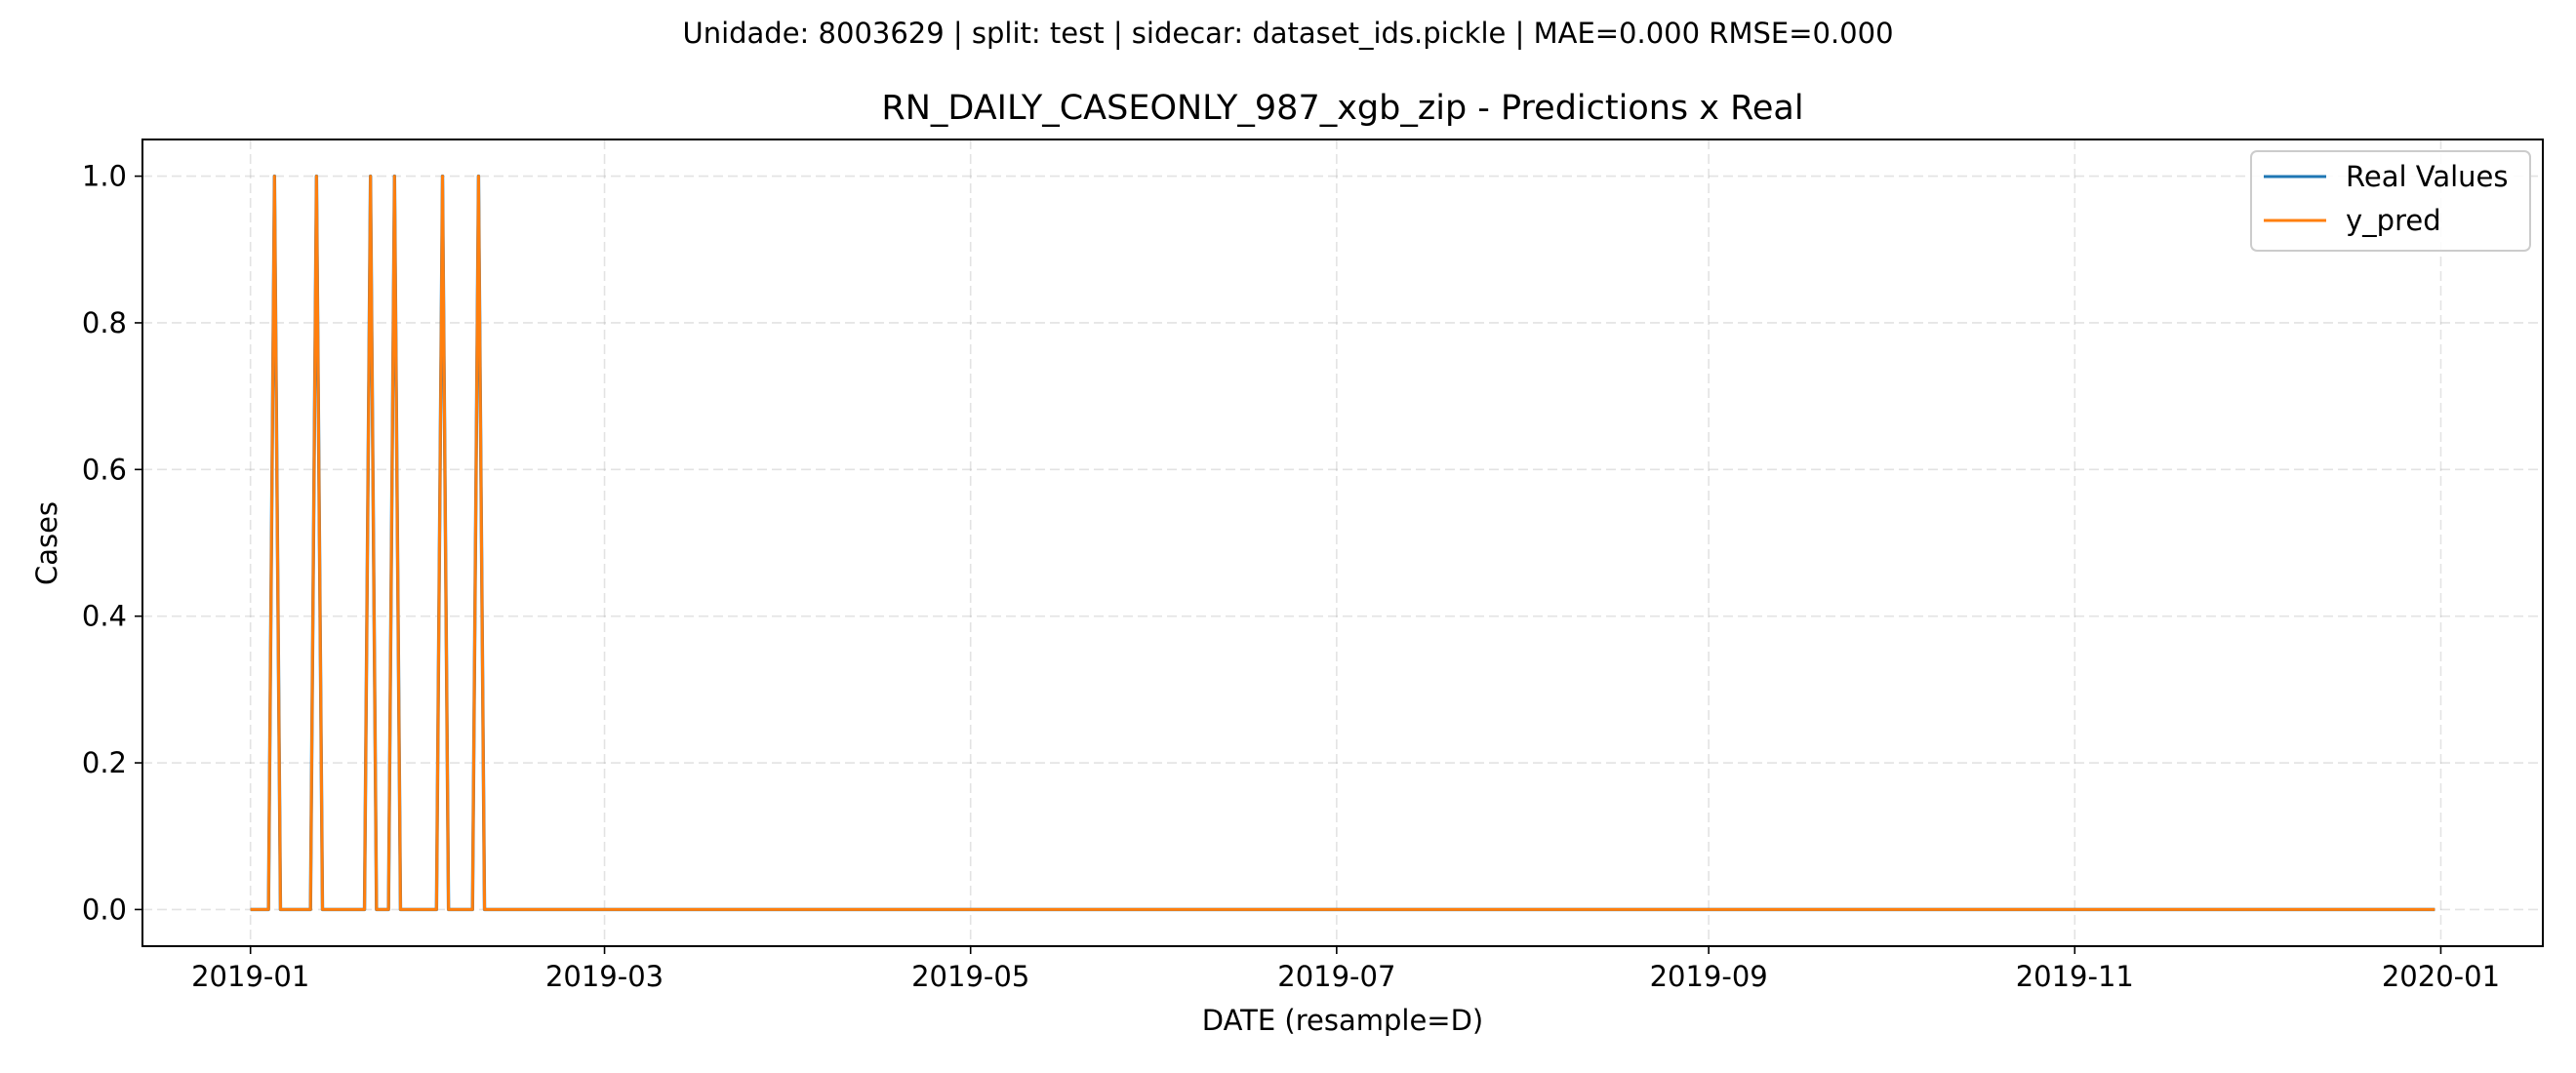 This screenshot has height=1073, width=2576. Describe the element at coordinates (104, 762) in the screenshot. I see `y-tick-label: 0.2` at that location.